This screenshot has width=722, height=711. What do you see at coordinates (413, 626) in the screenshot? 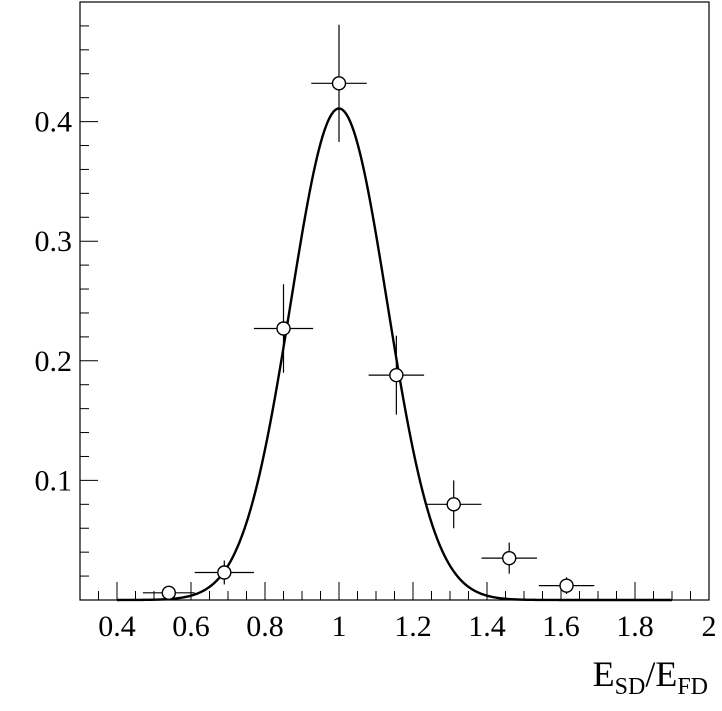
I see `x-tick-label: 1.2` at bounding box center [413, 626].